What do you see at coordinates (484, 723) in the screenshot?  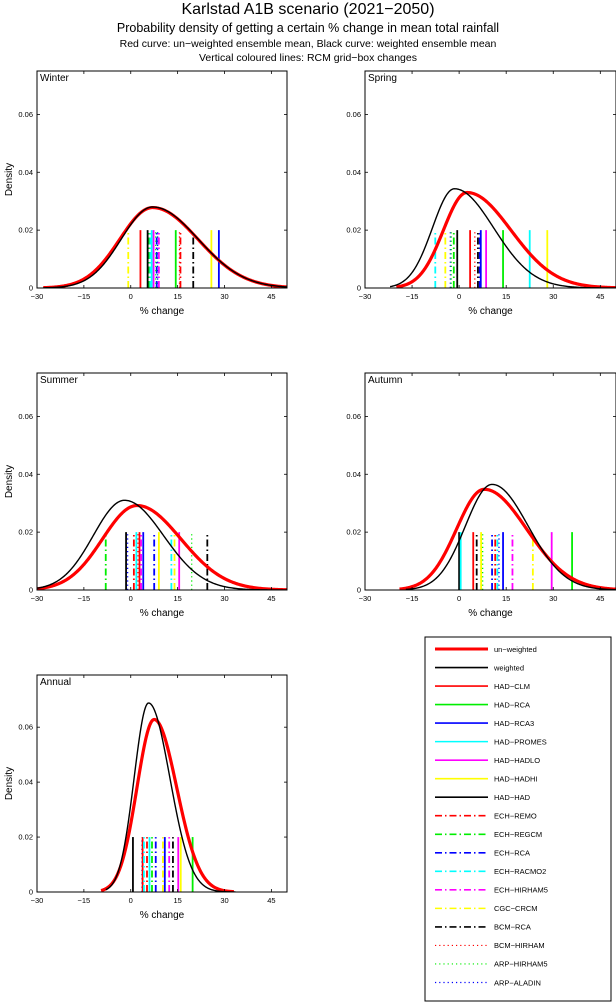 I see `legend-item: HAD−RCA3` at bounding box center [484, 723].